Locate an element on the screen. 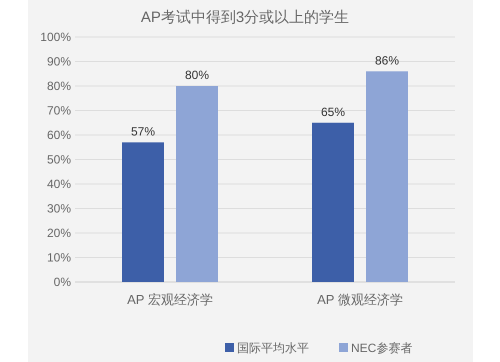 The image size is (500, 362). y-tick-label: 0% is located at coordinates (63, 282).